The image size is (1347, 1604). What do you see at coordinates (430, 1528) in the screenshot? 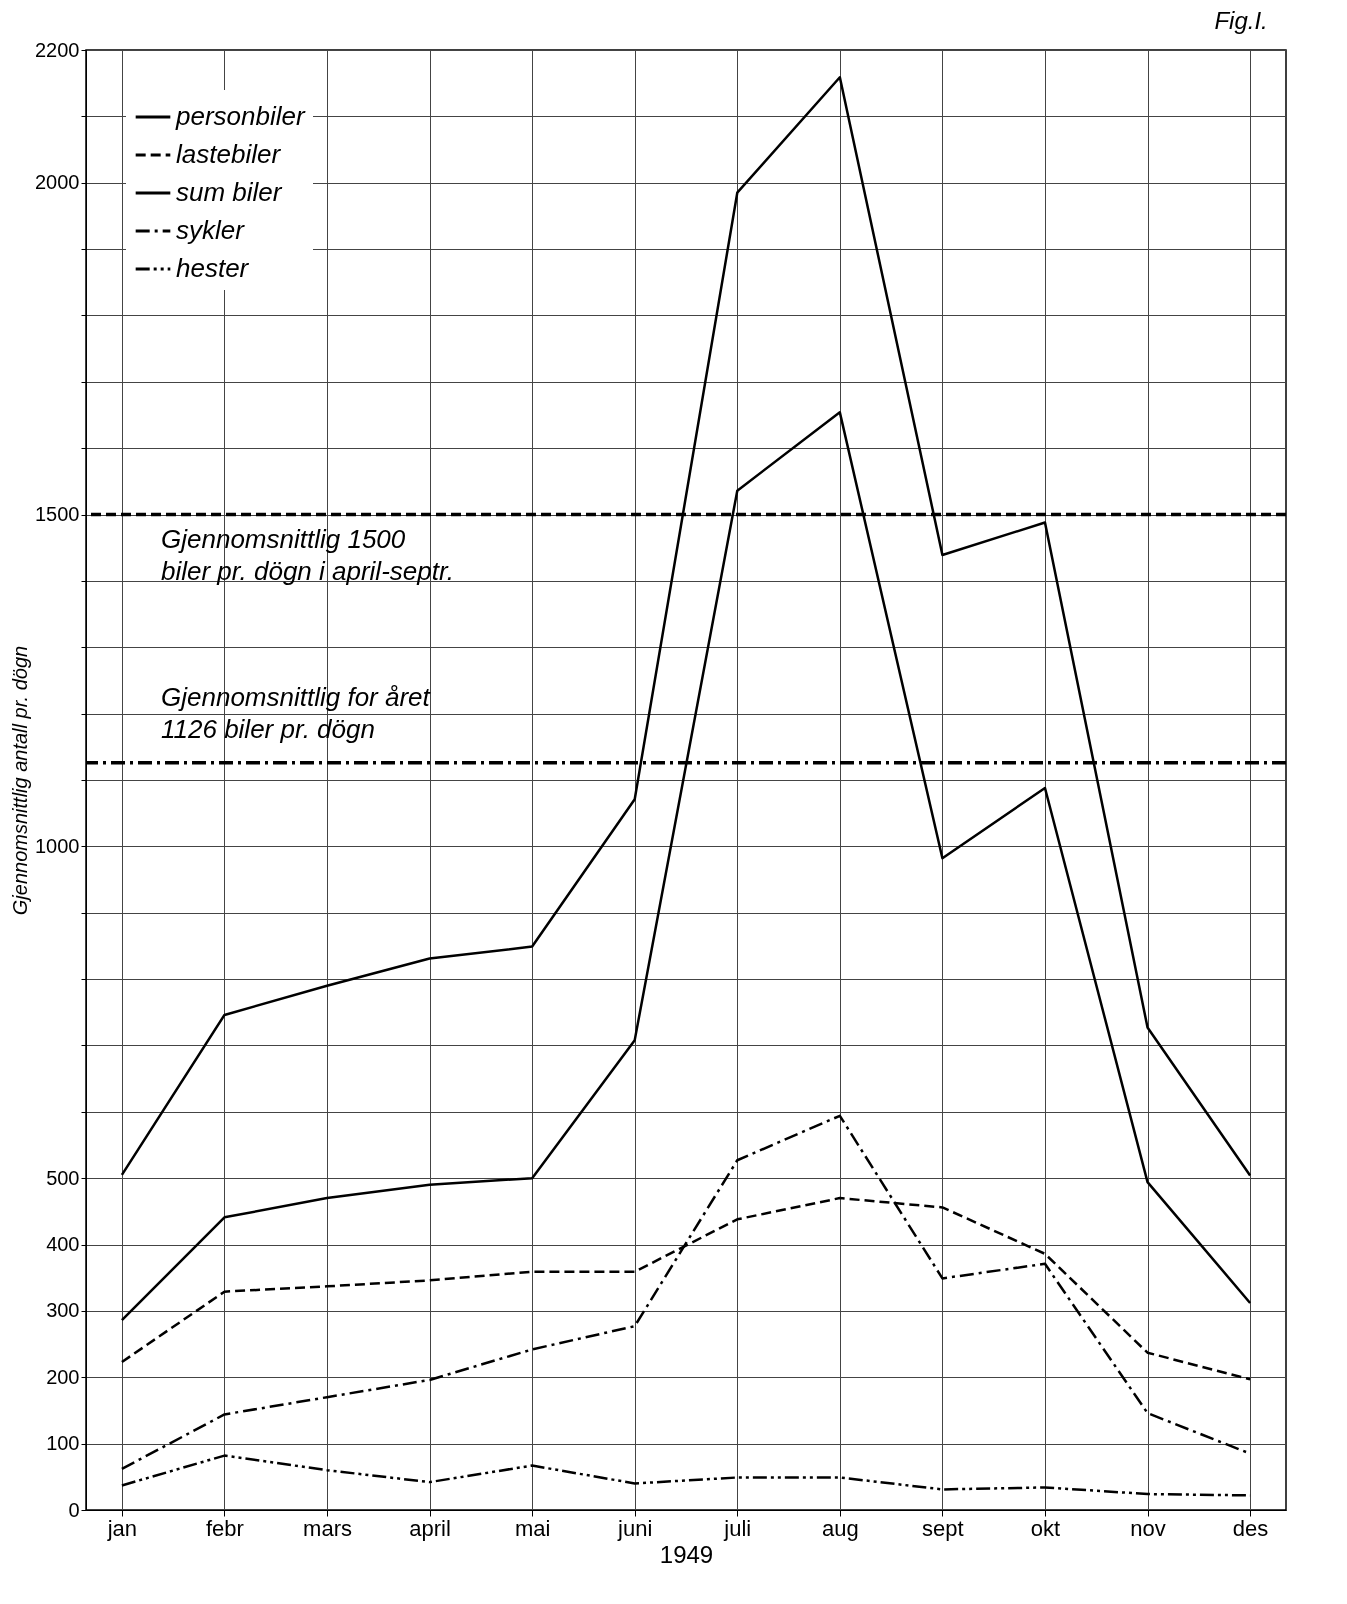
I see `x-tick-label: april` at bounding box center [430, 1528].